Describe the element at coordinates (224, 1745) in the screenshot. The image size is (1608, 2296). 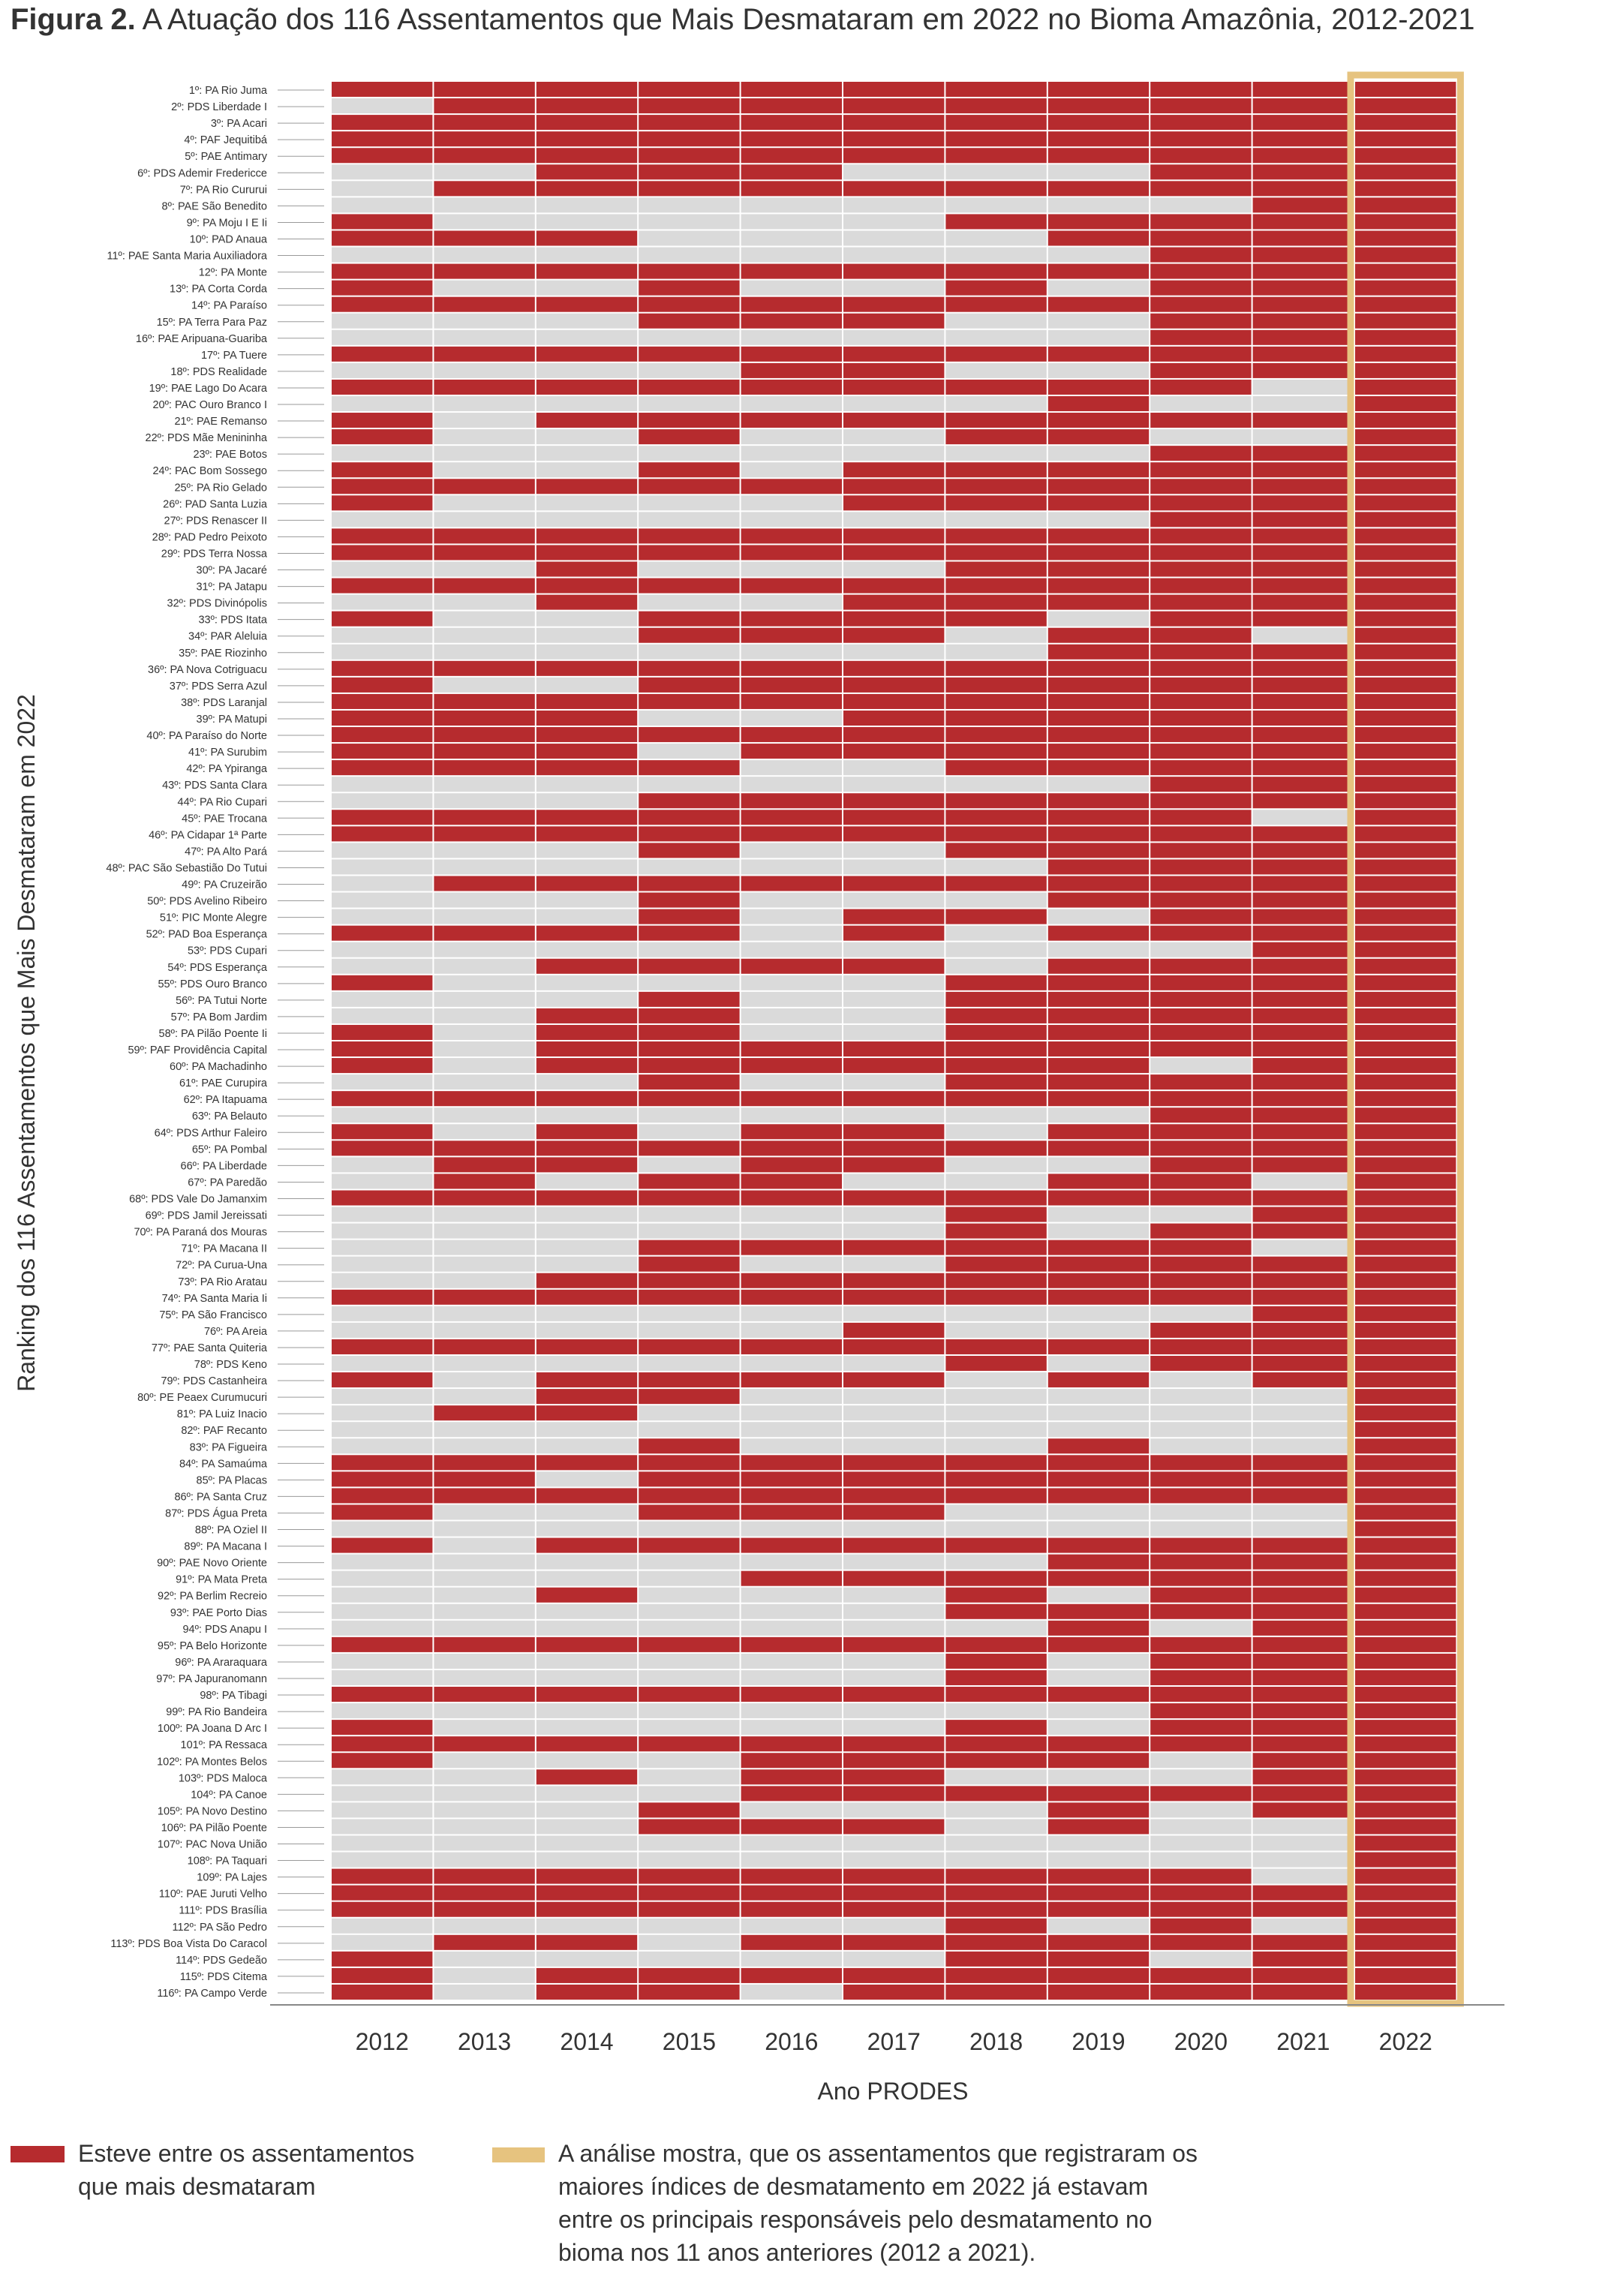
I see `row-label: 101º: PA Ressaca` at that location.